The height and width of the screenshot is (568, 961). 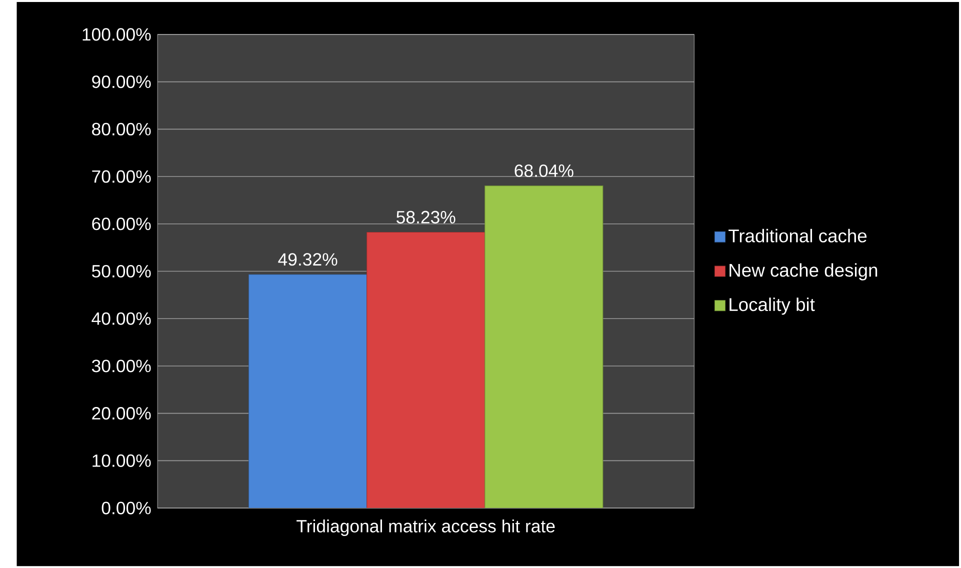 What do you see at coordinates (121, 81) in the screenshot?
I see `y-tick-label: 90.00%` at bounding box center [121, 81].